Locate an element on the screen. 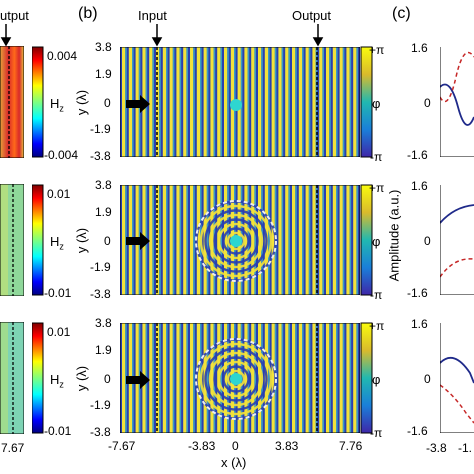 This screenshot has height=474, width=474. hz-label-2: Hz is located at coordinates (57, 243).